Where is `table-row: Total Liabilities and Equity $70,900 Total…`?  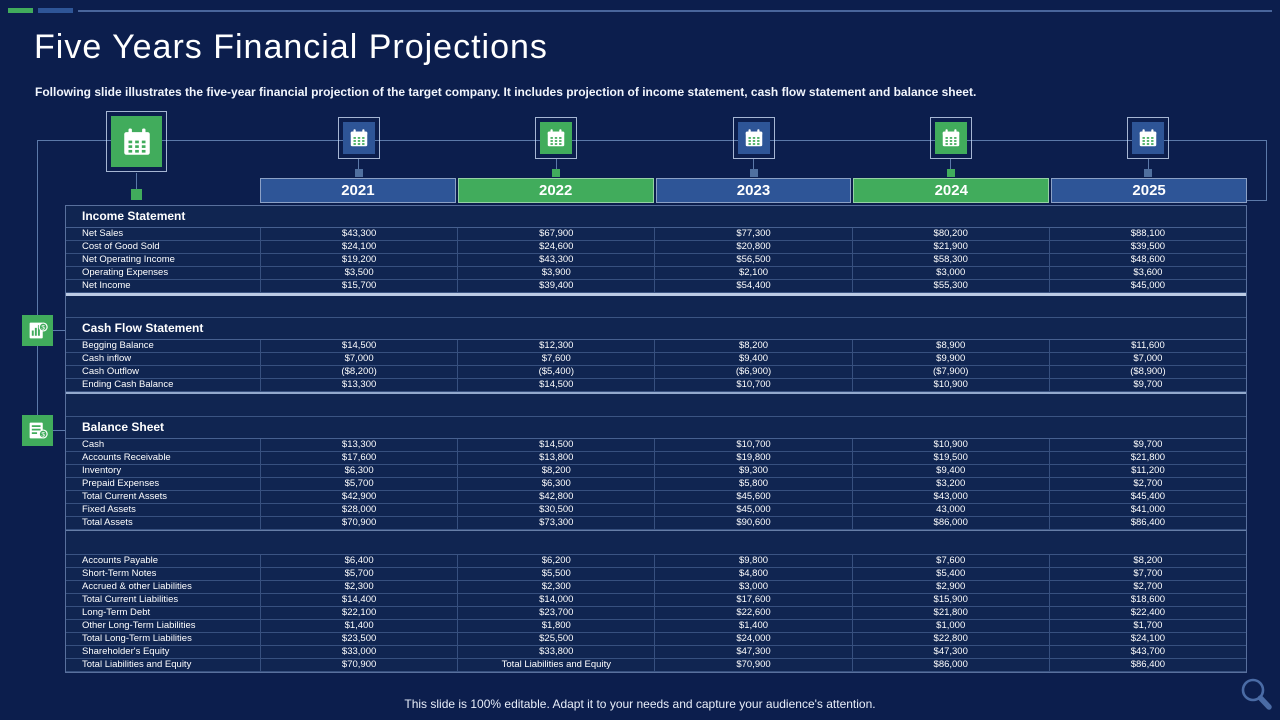
table-row: Total Liabilities and Equity $70,900 Total… is located at coordinates (656, 665).